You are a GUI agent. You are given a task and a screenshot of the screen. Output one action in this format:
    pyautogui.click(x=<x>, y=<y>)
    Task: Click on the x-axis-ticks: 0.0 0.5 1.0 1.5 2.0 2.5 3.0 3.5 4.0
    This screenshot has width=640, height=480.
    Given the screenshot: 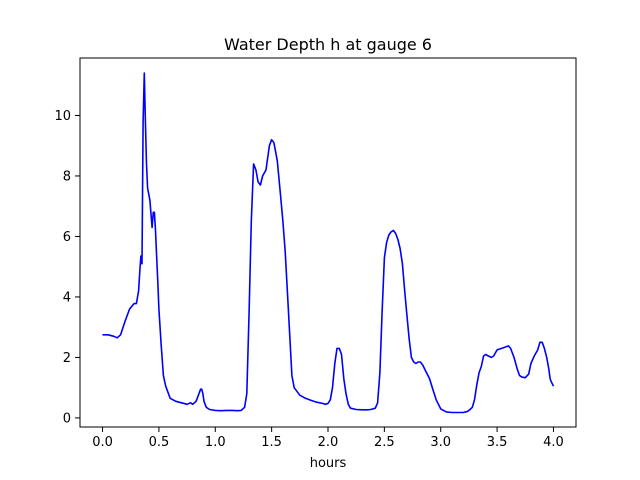 What is the action you would take?
    pyautogui.click(x=328, y=438)
    